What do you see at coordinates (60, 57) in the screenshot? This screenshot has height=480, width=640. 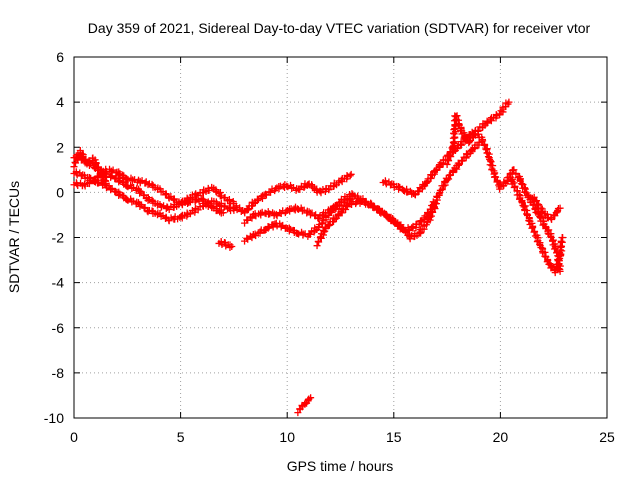 I see `y-tick-label: 6` at bounding box center [60, 57].